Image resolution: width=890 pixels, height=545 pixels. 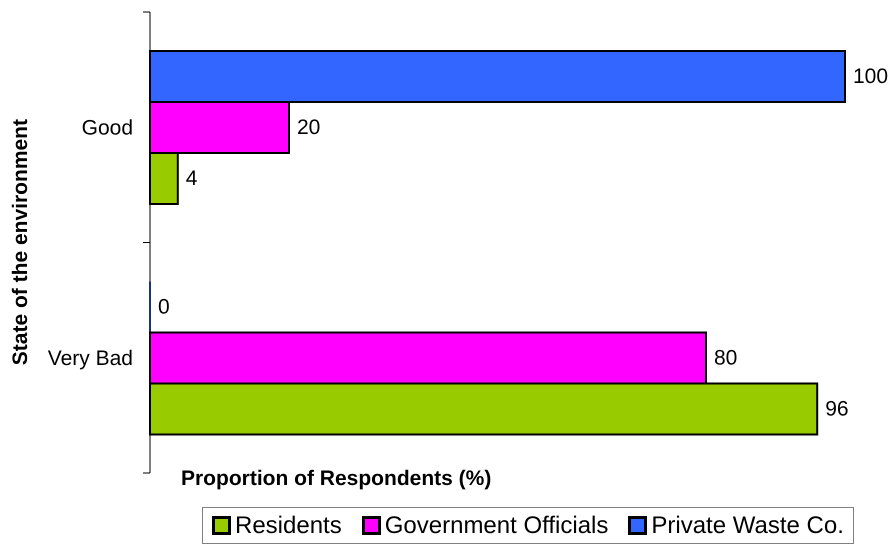 What do you see at coordinates (107, 128) in the screenshot?
I see `y-tick-label: Good` at bounding box center [107, 128].